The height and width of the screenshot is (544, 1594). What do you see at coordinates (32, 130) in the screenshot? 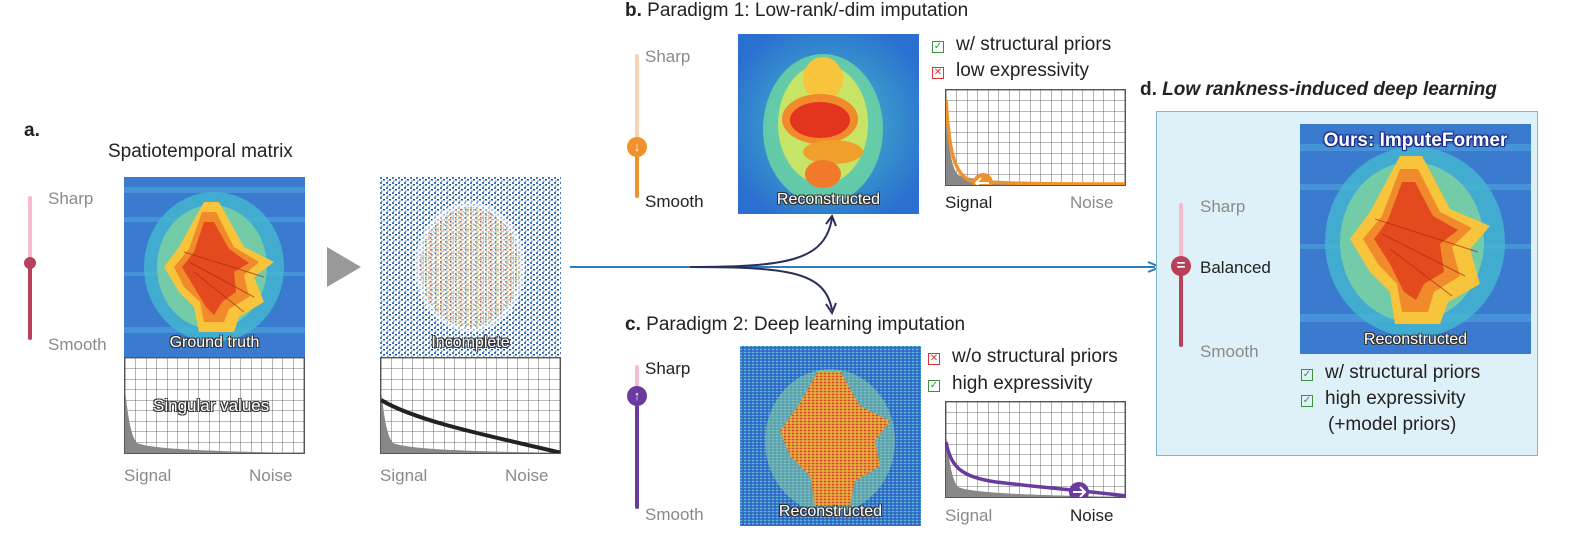
I see `panel-a-letter: a.` at bounding box center [32, 130].